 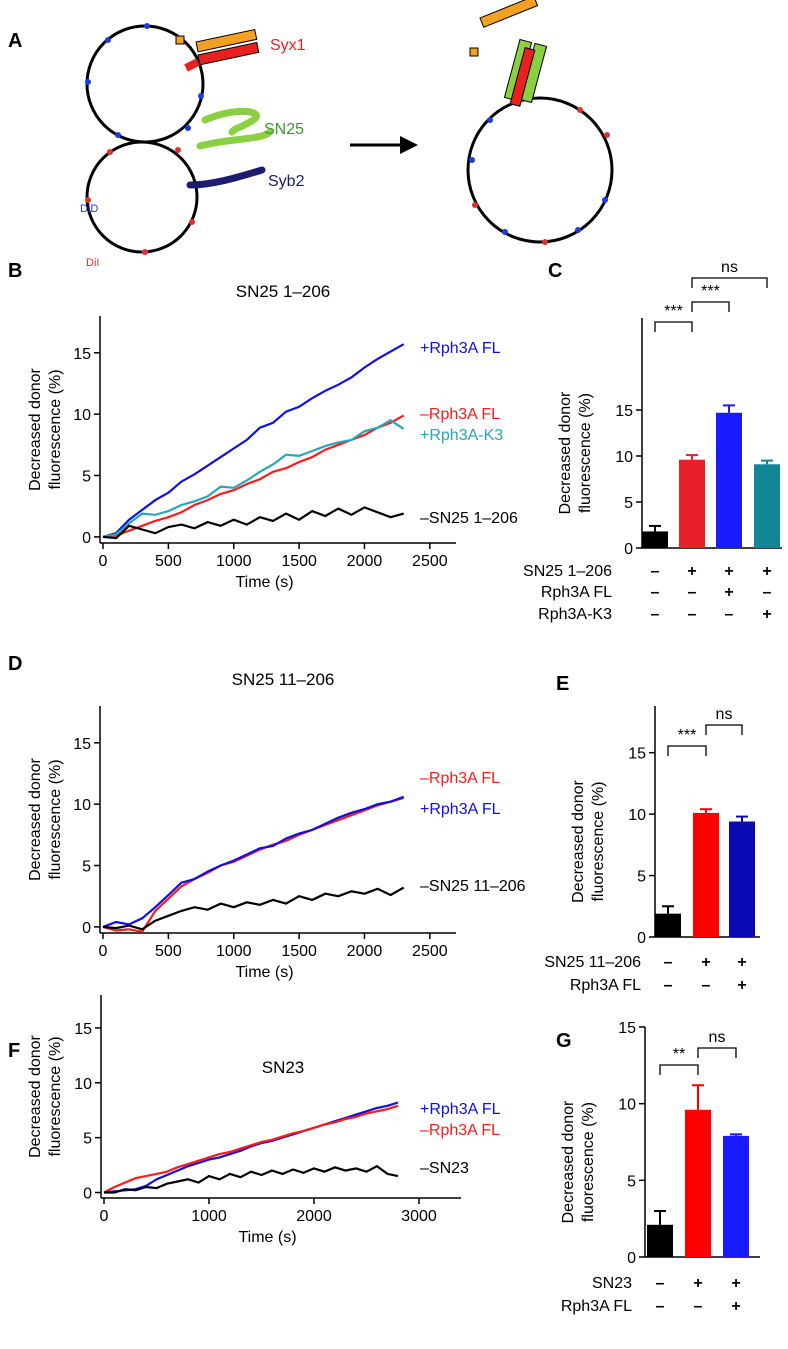 I want to click on condition-name: Rph3A-K3, so click(x=575, y=614).